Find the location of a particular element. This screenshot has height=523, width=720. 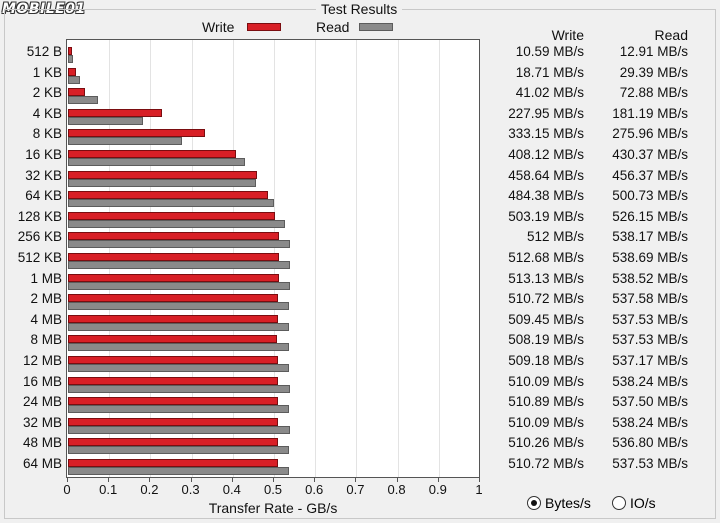

write-value-cell: 512.68 MB/s is located at coordinates (546, 257).